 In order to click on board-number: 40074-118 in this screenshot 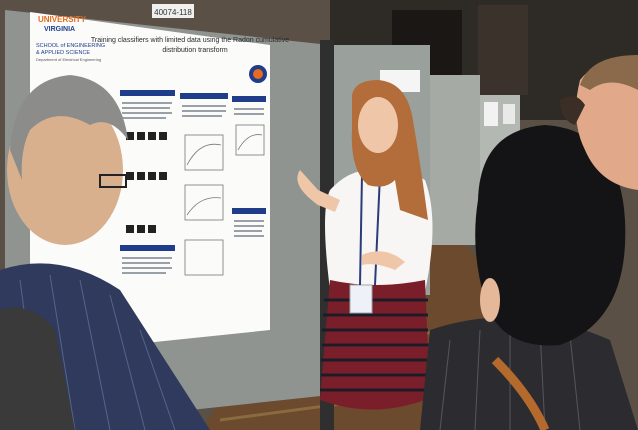, I will do `click(173, 12)`.